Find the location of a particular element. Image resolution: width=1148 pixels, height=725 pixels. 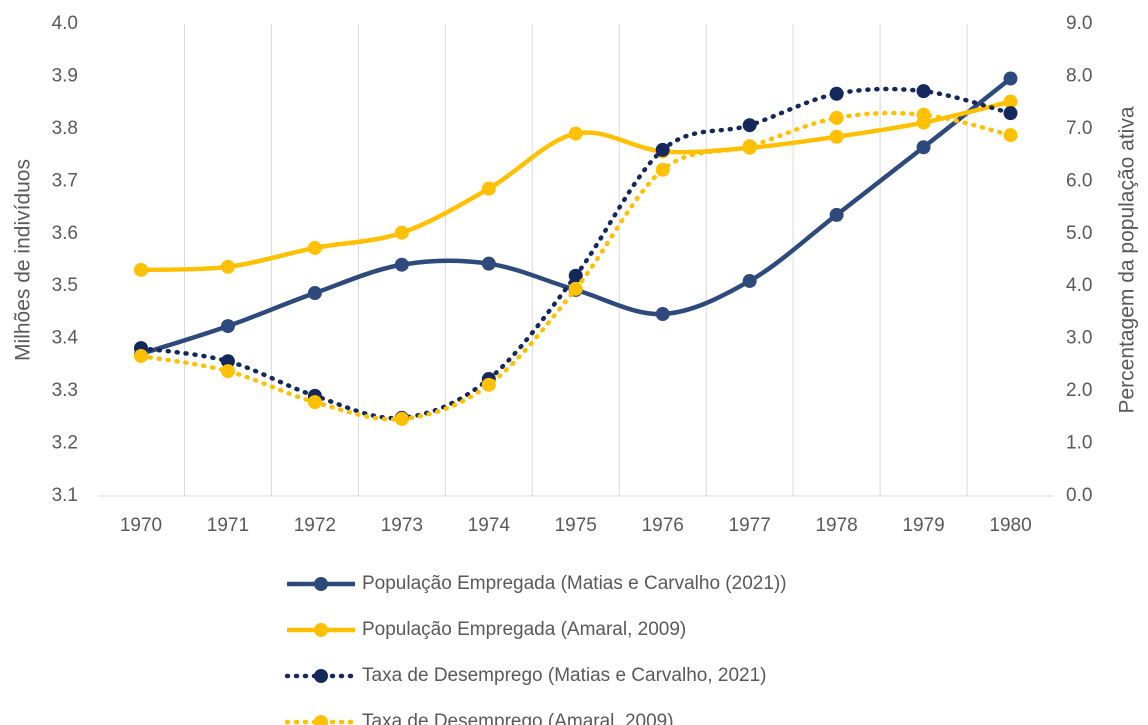

x-tick-label: 1977 is located at coordinates (750, 525).